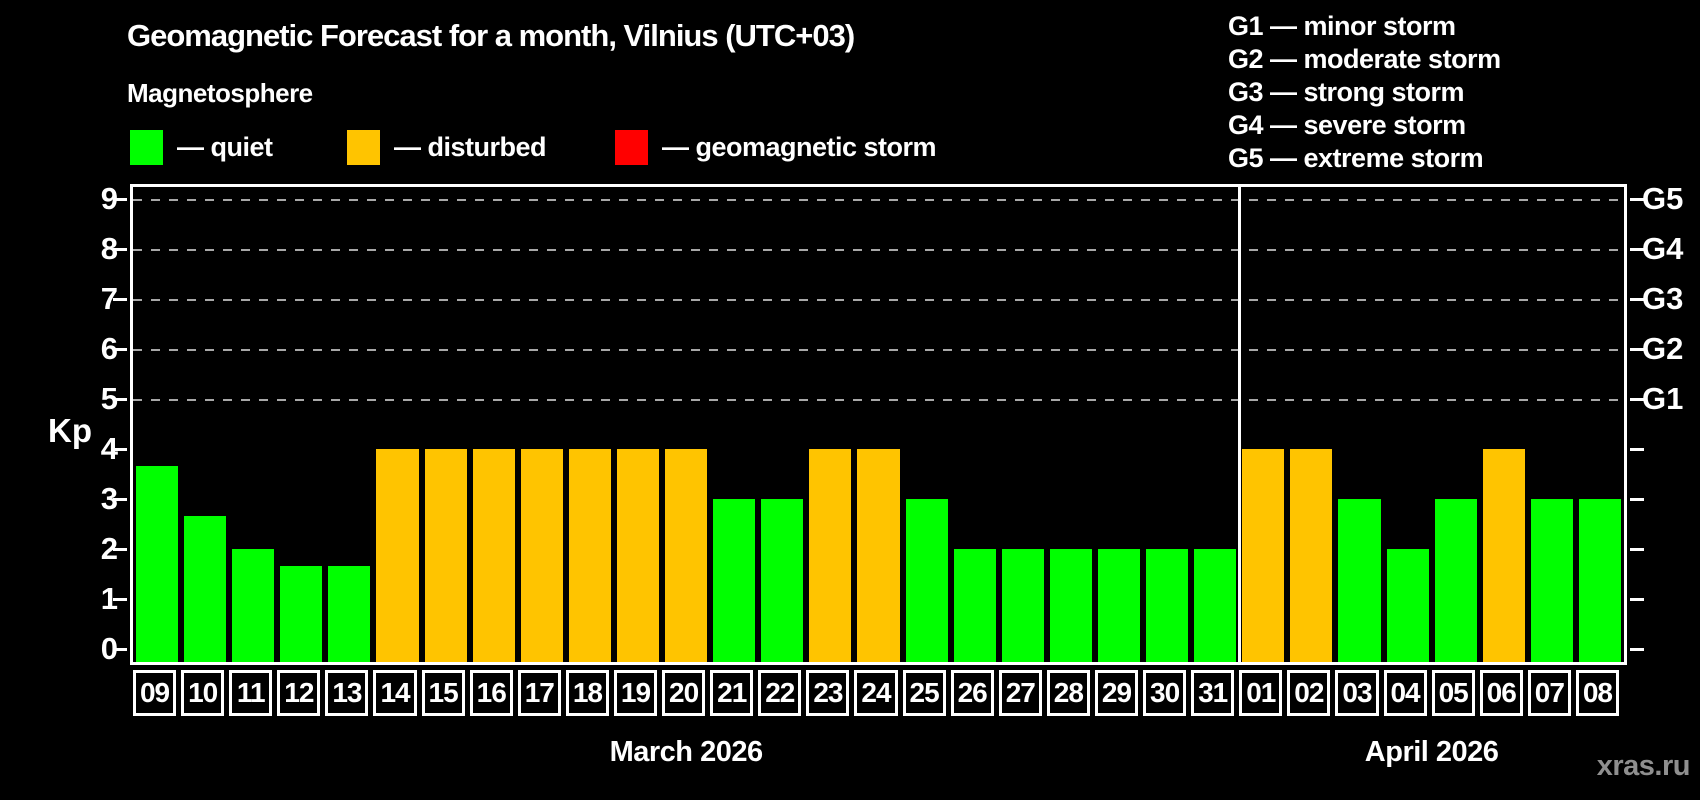 This screenshot has height=800, width=1700. Describe the element at coordinates (1501, 693) in the screenshot. I see `date-label-06: 06` at that location.